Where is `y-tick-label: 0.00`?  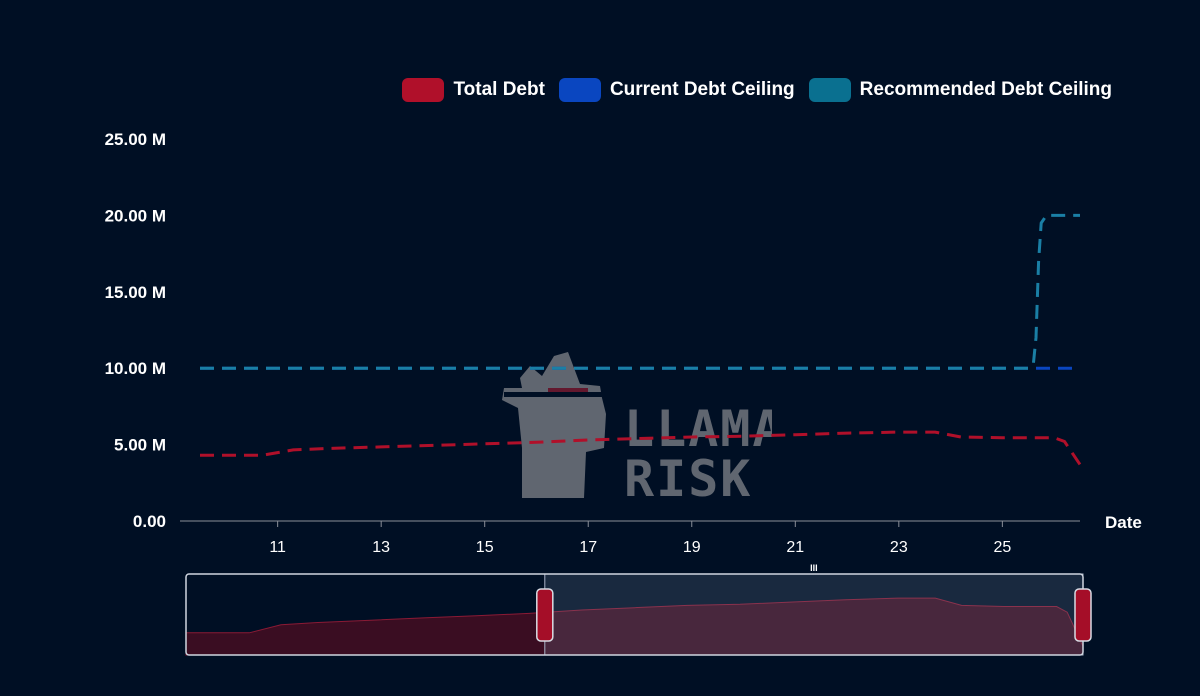
y-tick-label: 0.00 is located at coordinates (149, 521).